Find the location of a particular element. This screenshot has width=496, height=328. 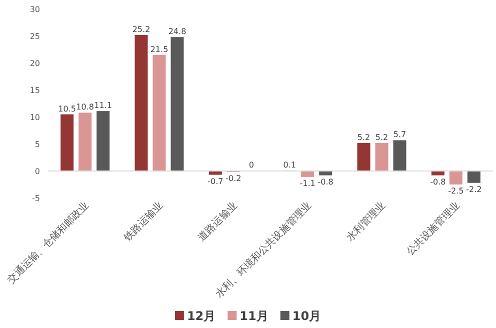

data-label: 5.7 is located at coordinates (399, 135).